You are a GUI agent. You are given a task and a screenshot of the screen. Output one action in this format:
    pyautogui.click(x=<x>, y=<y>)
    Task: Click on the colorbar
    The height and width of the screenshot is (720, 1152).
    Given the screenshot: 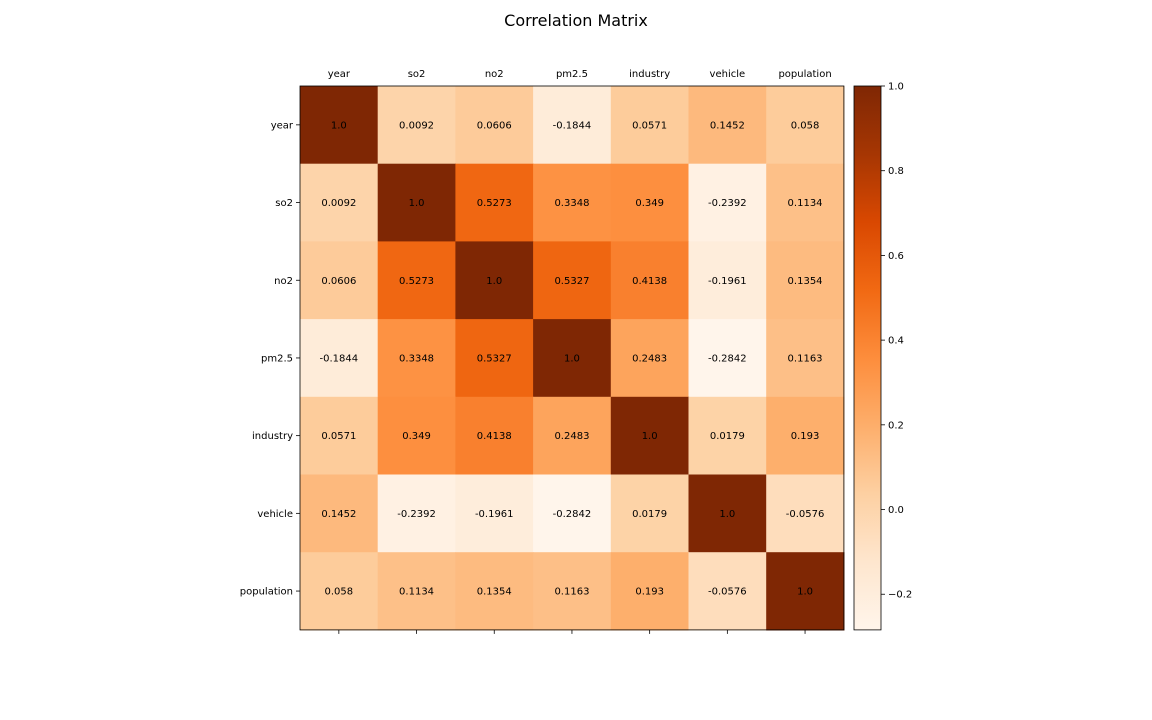 What is the action you would take?
    pyautogui.click(x=867, y=358)
    